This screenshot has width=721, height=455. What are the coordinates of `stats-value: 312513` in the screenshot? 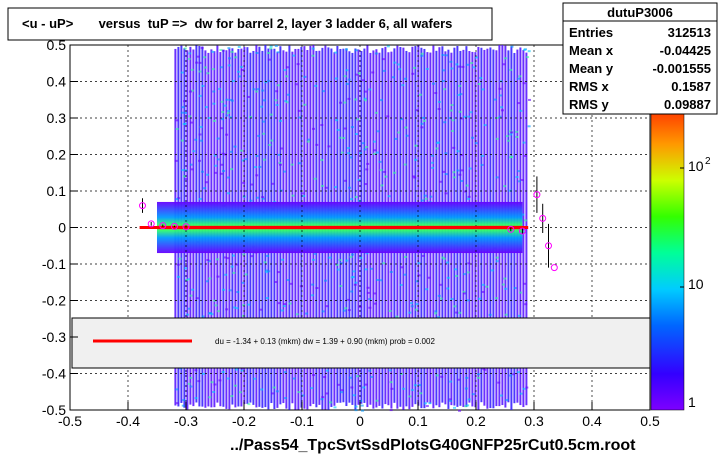 It's located at (689, 32).